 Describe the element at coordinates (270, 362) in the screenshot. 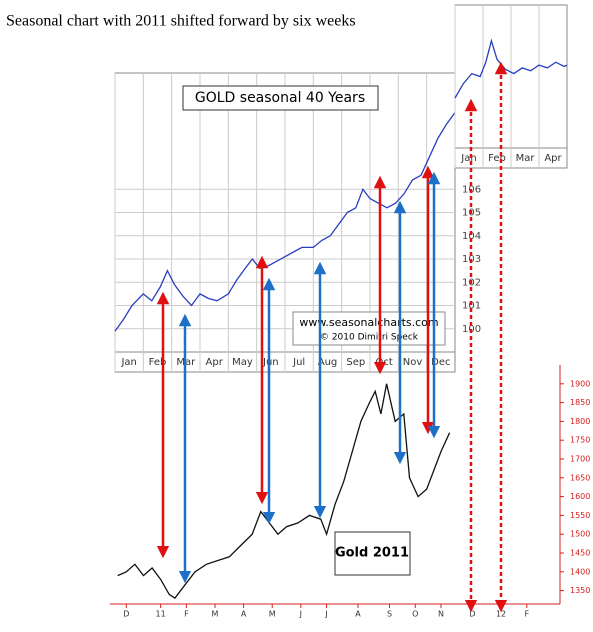

I see `x-tick-label: Jun` at that location.